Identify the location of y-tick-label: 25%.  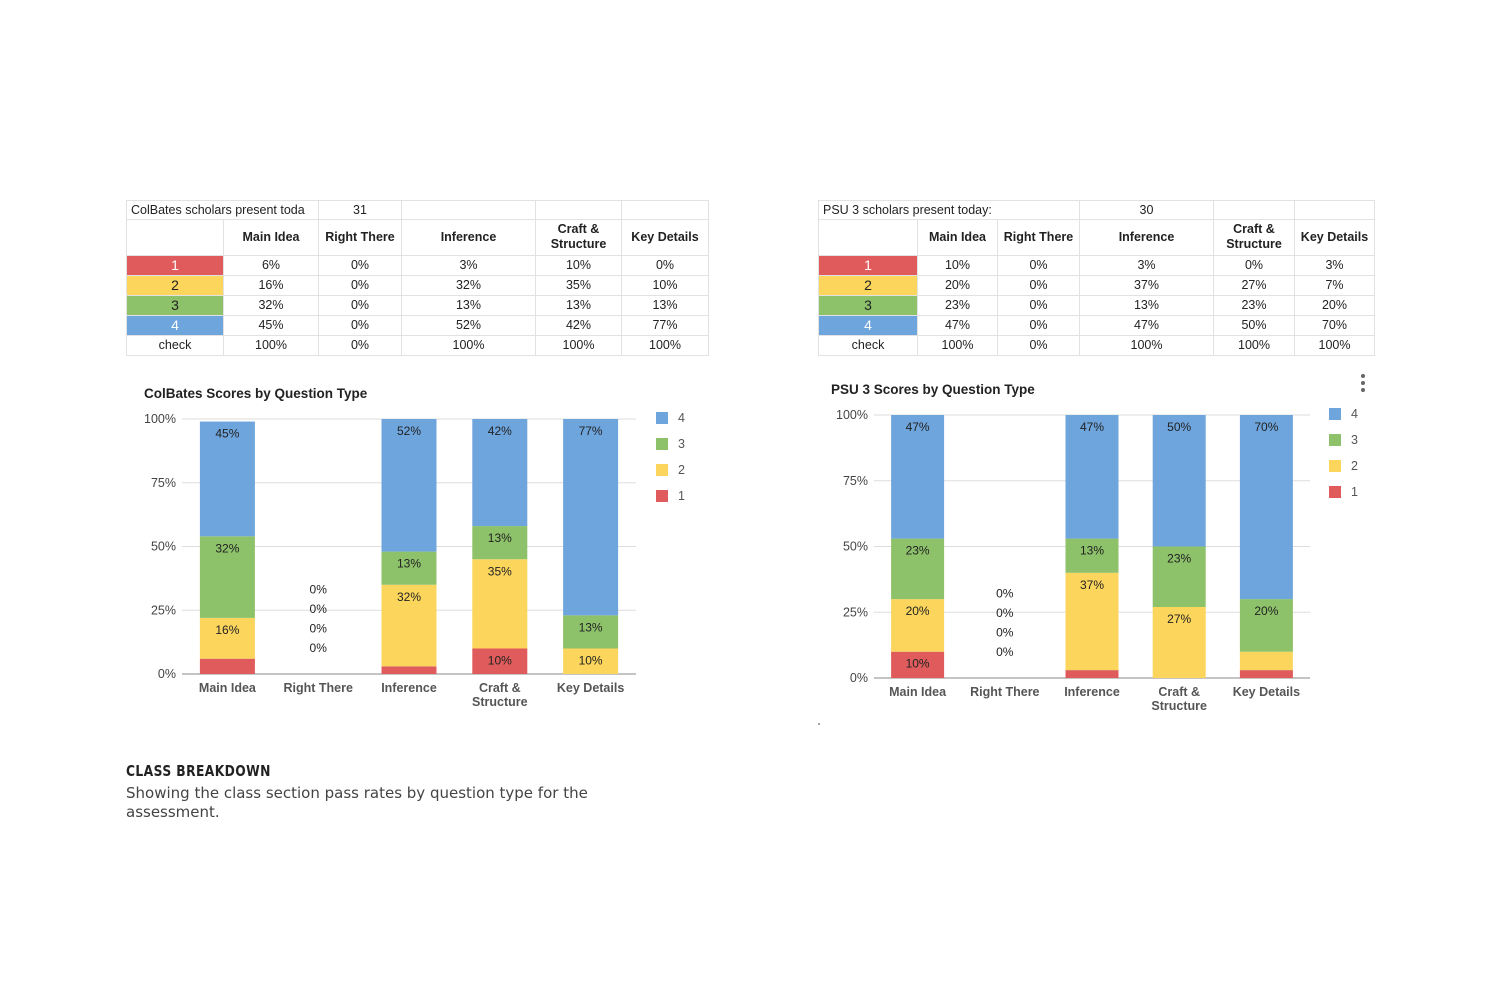
(163, 610).